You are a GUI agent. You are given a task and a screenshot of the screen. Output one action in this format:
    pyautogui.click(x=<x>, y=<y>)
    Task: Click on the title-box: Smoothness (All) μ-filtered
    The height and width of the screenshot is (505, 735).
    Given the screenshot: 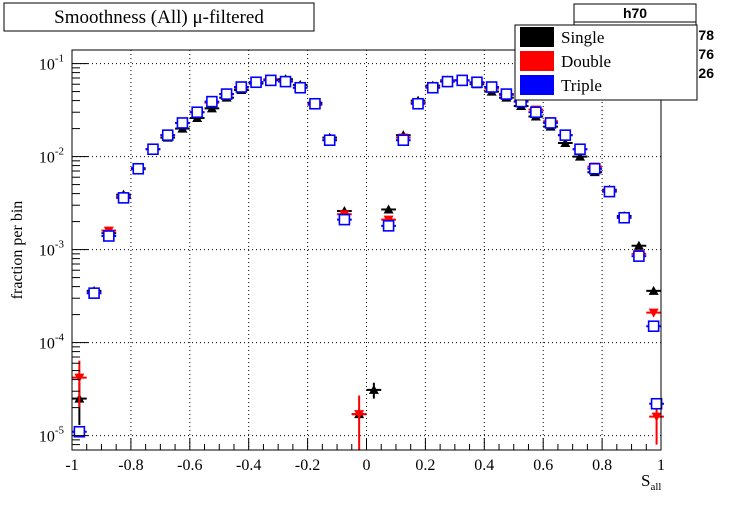 What is the action you would take?
    pyautogui.click(x=159, y=17)
    